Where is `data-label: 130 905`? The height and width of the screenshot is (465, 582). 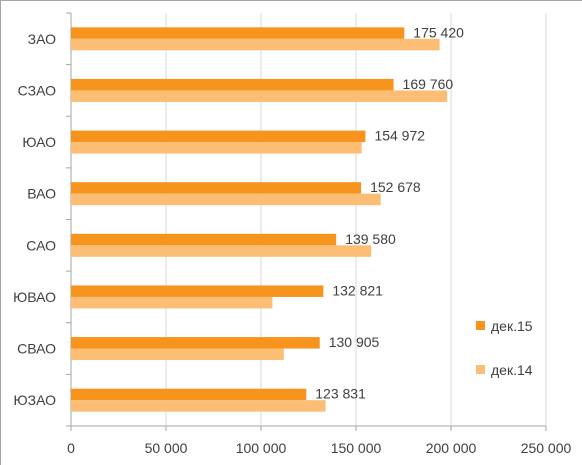 data-label: 130 905 is located at coordinates (354, 342).